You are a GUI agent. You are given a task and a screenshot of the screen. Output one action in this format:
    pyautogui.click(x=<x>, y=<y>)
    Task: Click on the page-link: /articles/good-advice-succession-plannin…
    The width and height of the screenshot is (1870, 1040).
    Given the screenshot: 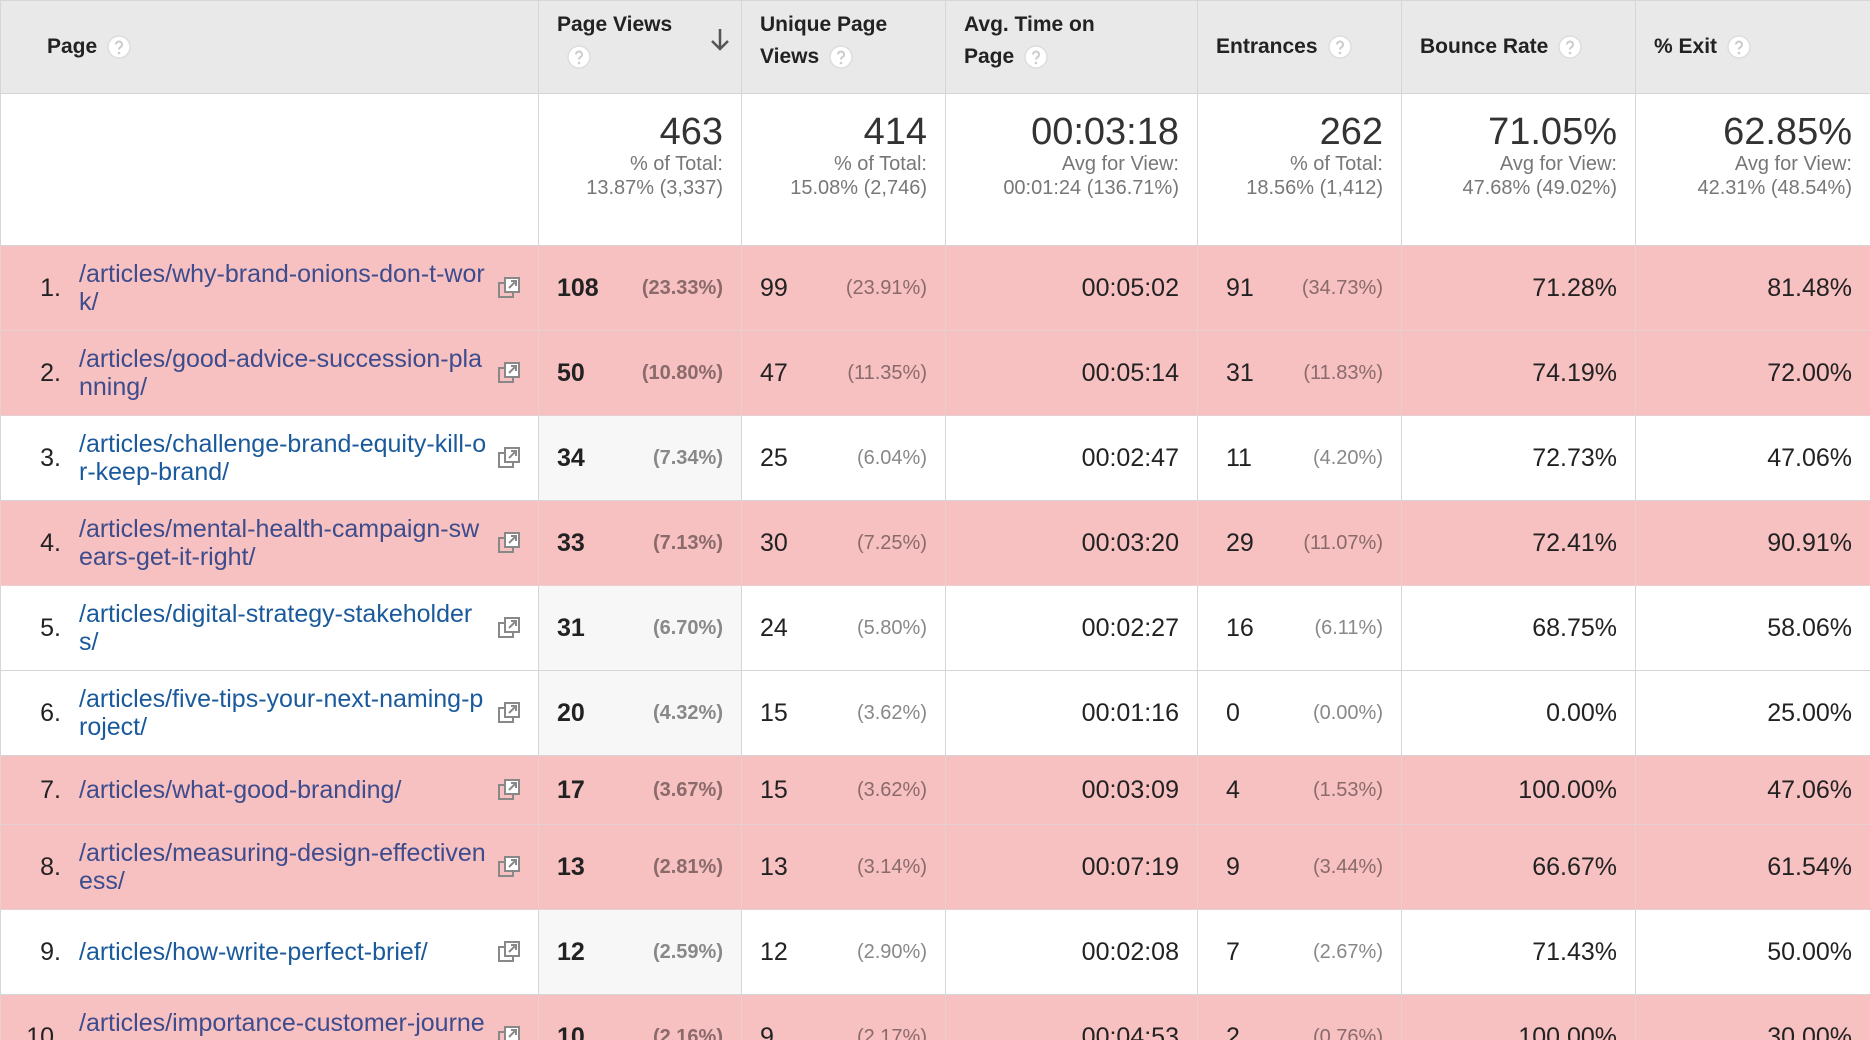 What is the action you would take?
    pyautogui.click(x=280, y=373)
    